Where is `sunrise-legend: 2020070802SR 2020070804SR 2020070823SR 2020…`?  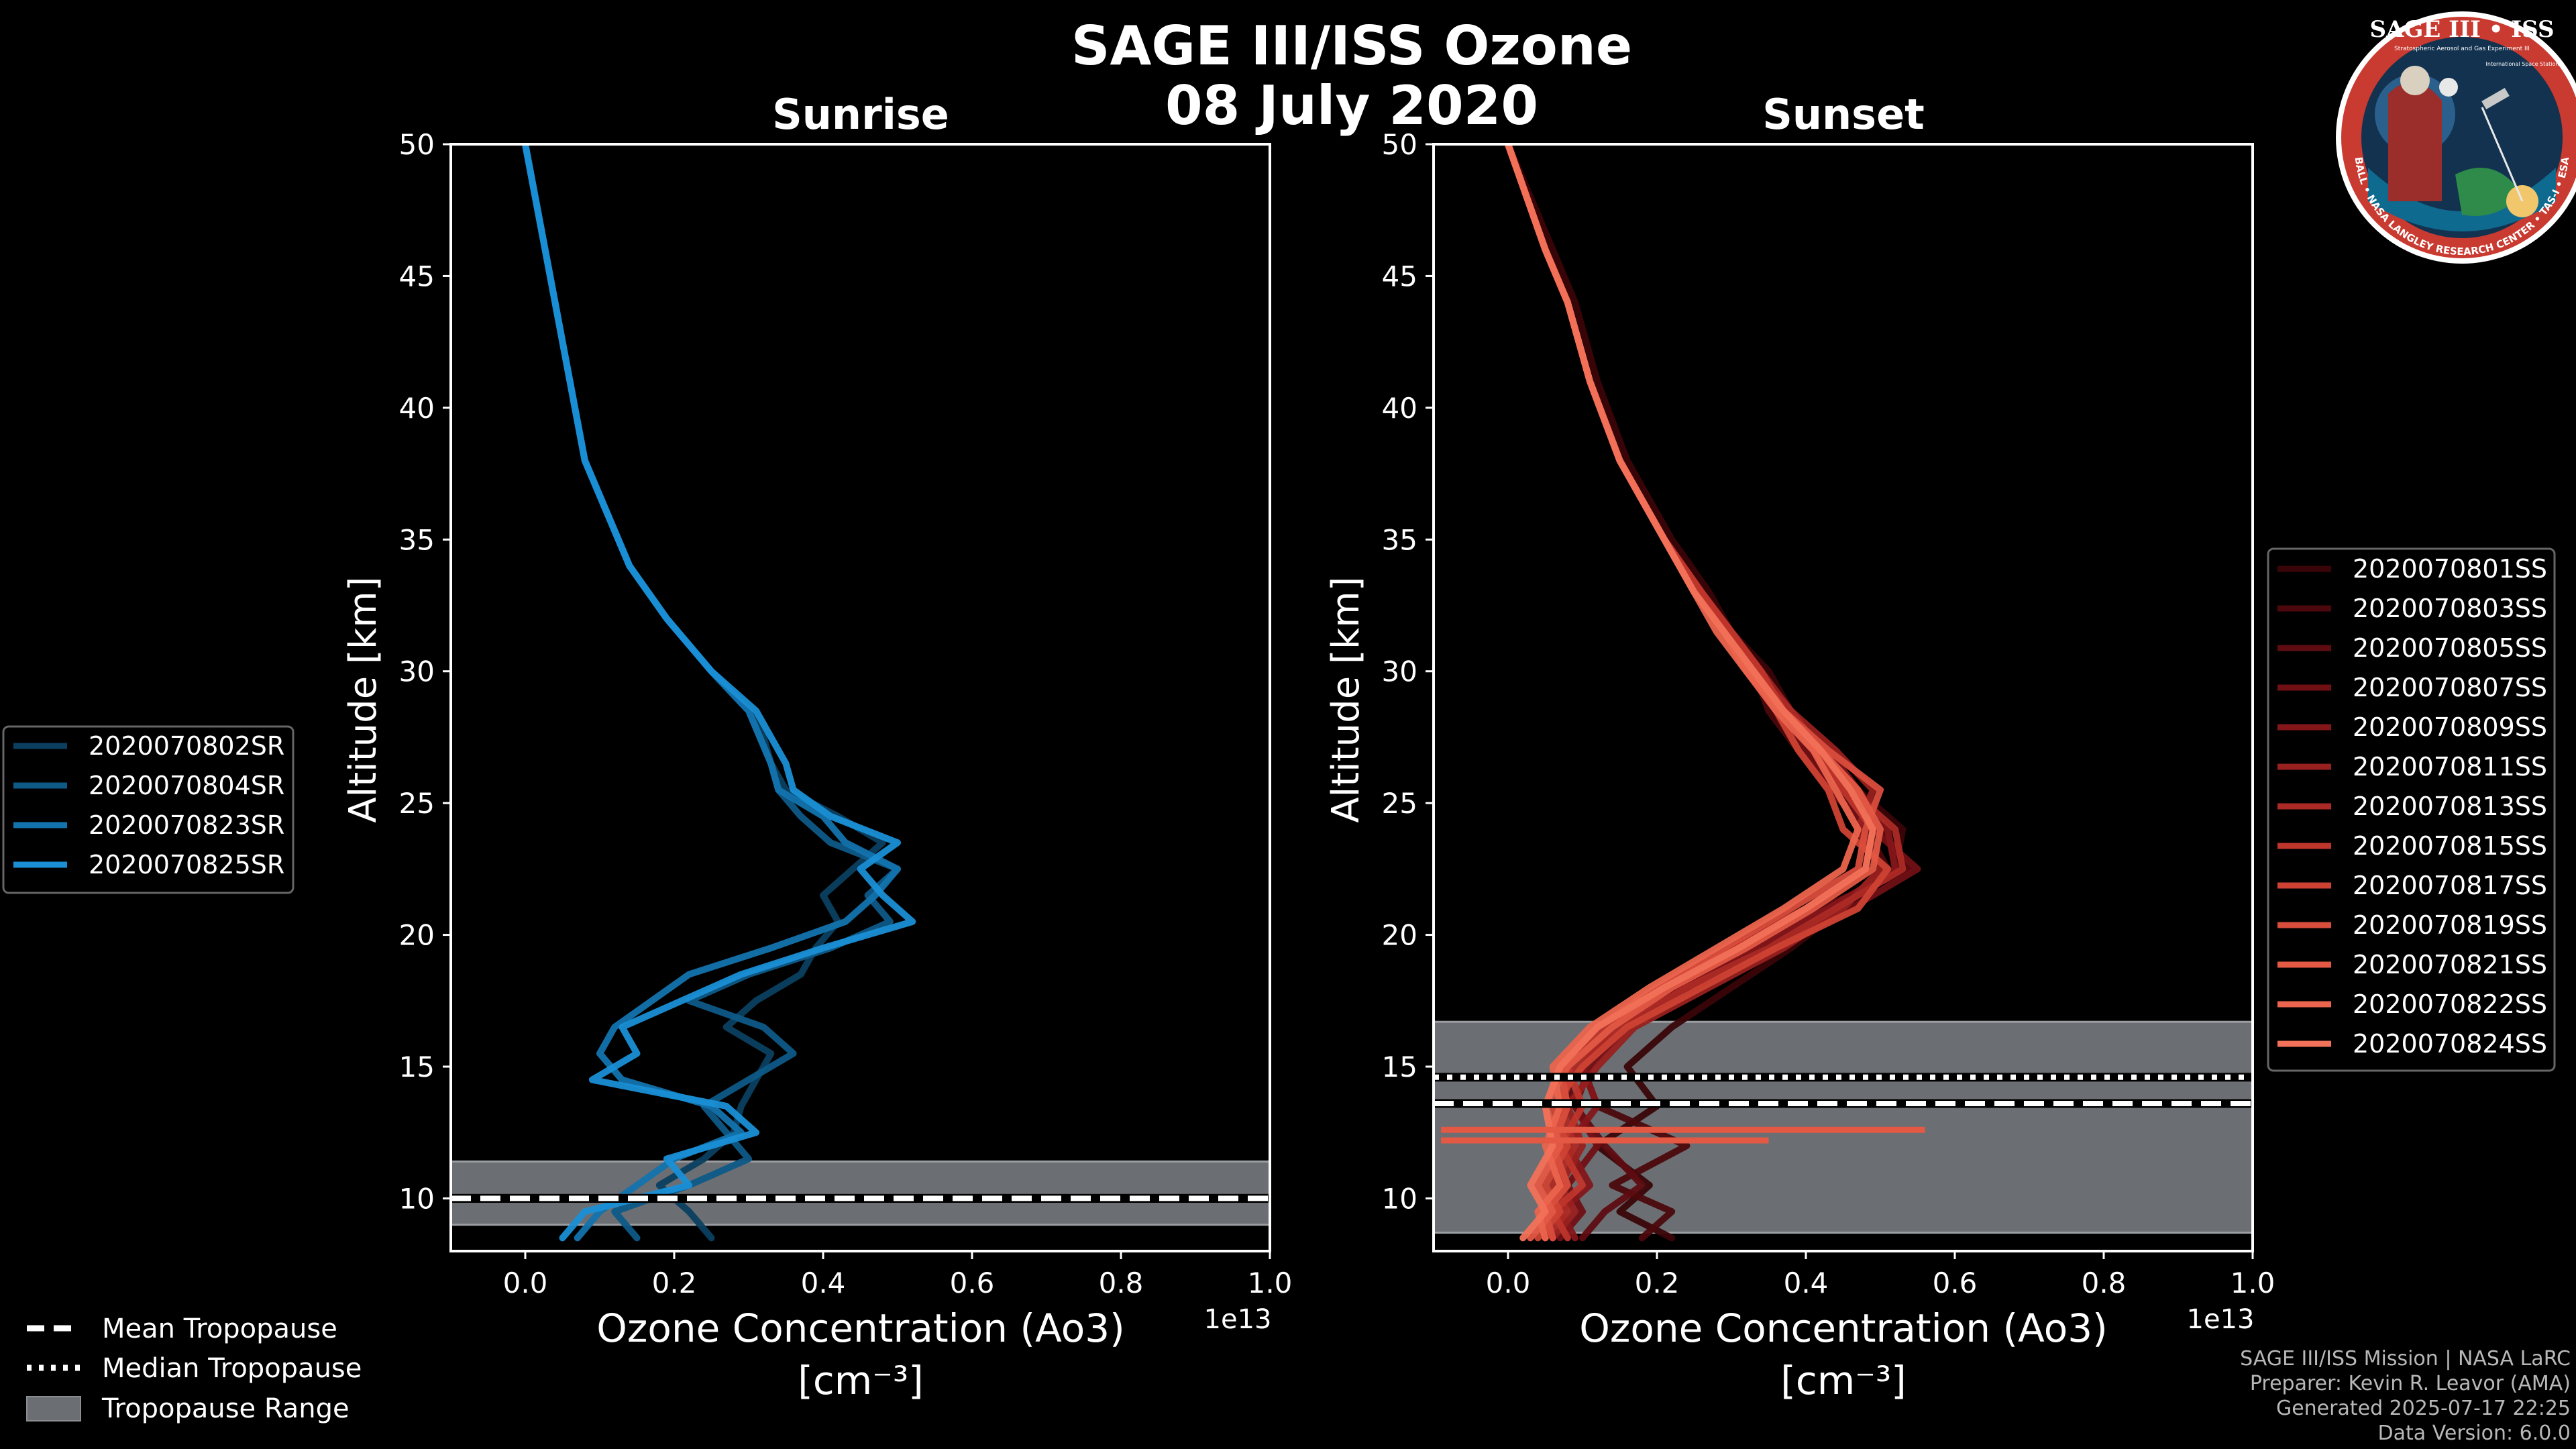
sunrise-legend: 2020070802SR 2020070804SR 2020070823SR 2020… is located at coordinates (148, 809).